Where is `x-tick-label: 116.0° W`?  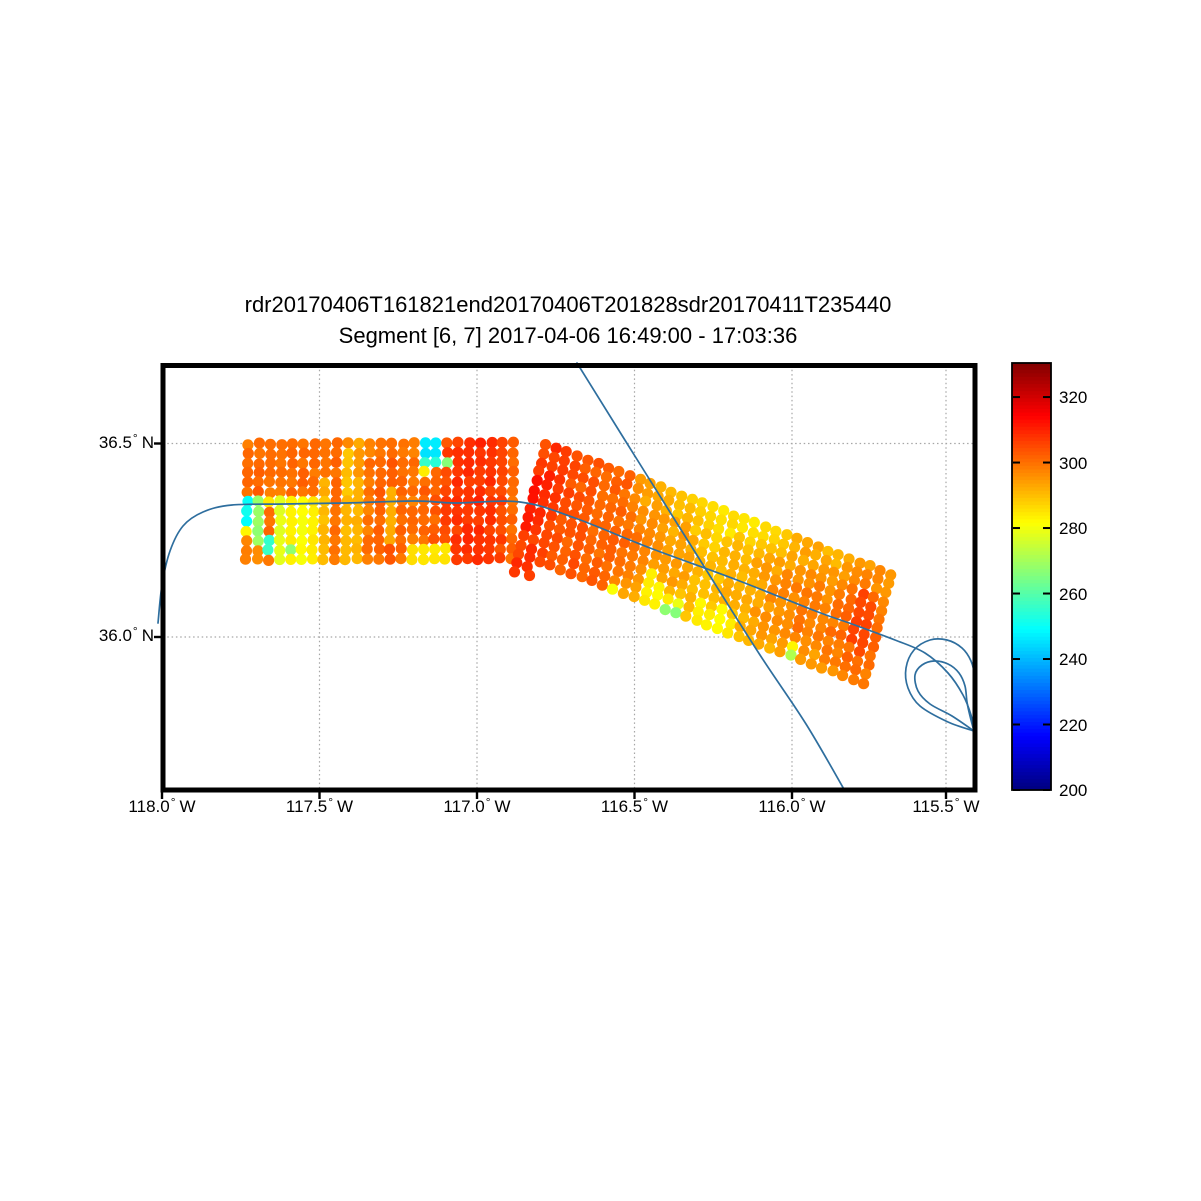 x-tick-label: 116.0° W is located at coordinates (792, 805).